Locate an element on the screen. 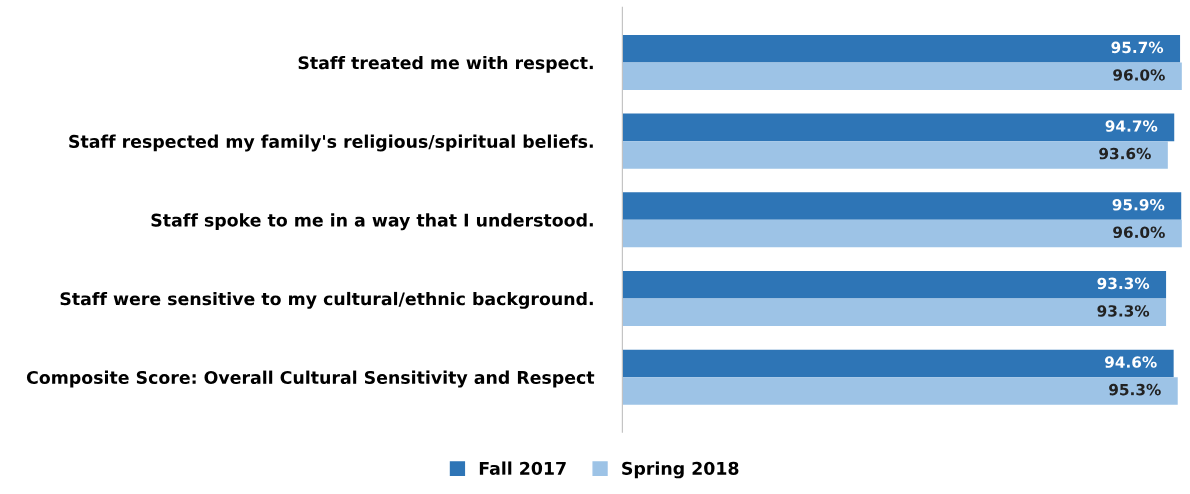 Image resolution: width=1190 pixels, height=494 pixels. y-tick-label: Staff respected my family's religious/spiritual beliefs. is located at coordinates (331, 143).